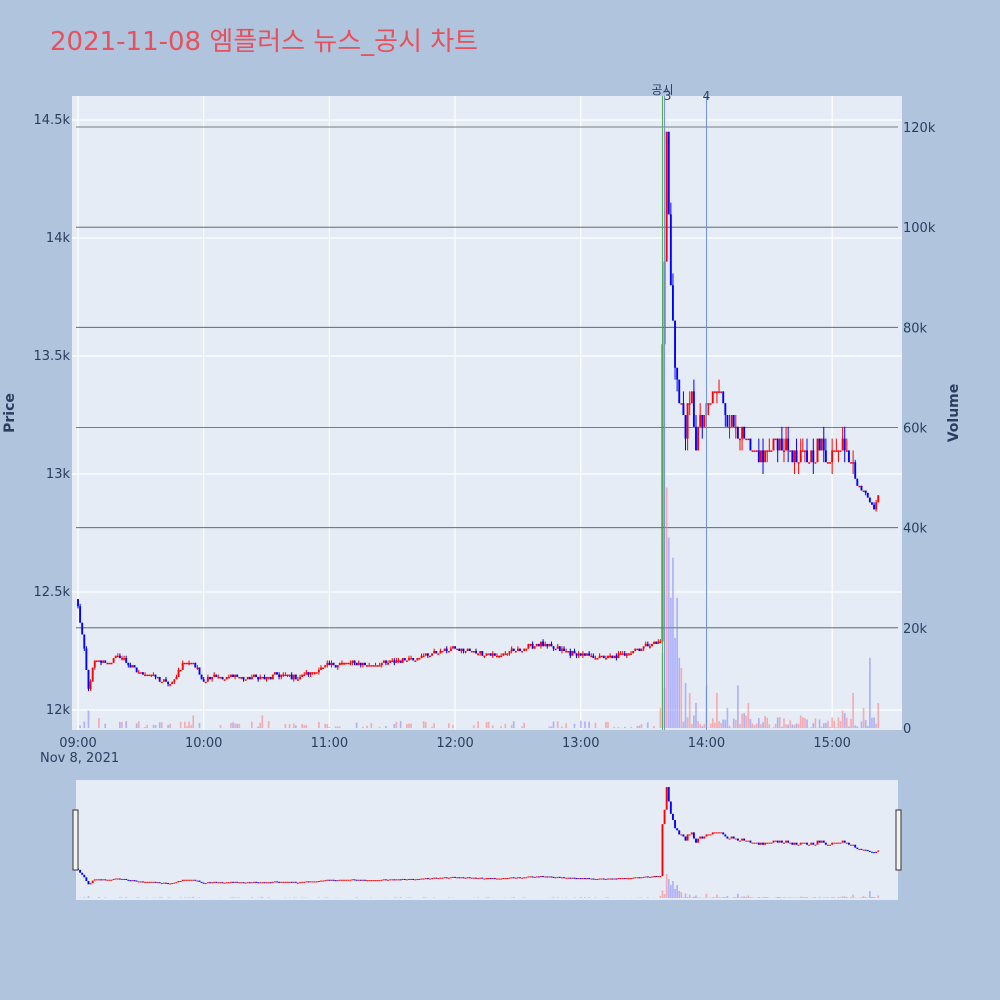 The width and height of the screenshot is (1000, 1000). What do you see at coordinates (487, 840) in the screenshot?
I see `range-slider` at bounding box center [487, 840].